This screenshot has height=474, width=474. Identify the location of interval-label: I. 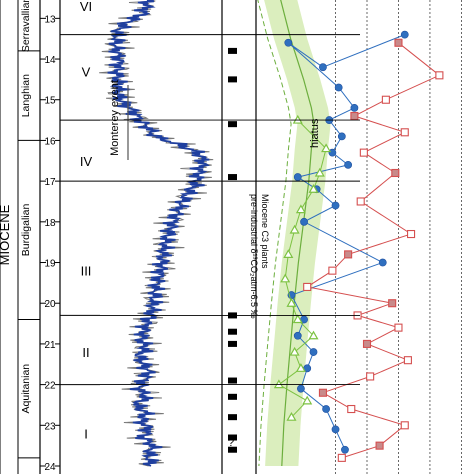
(86, 433).